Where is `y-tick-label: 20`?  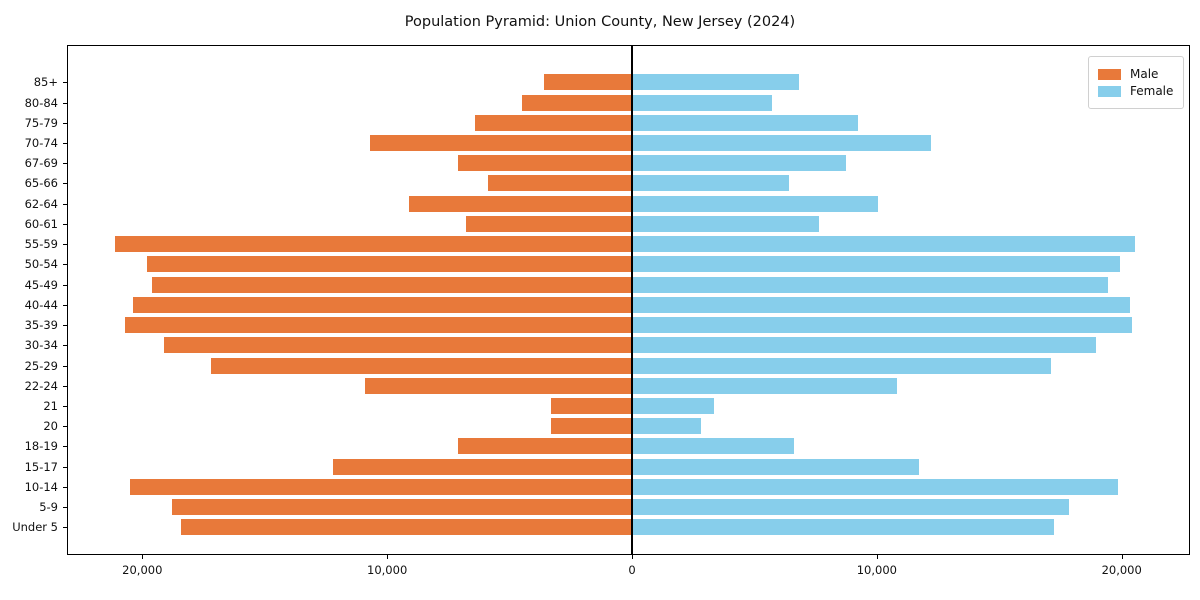 y-tick-label: 20 is located at coordinates (50, 426).